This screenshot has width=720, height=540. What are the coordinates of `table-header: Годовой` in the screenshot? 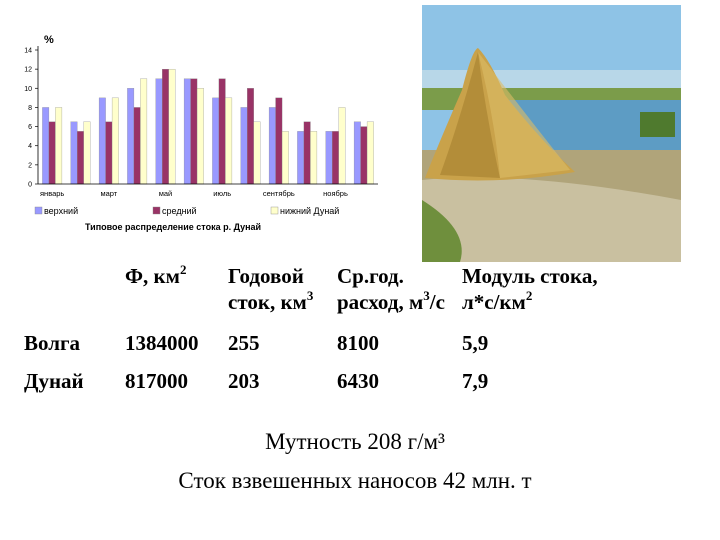 It's located at (266, 276).